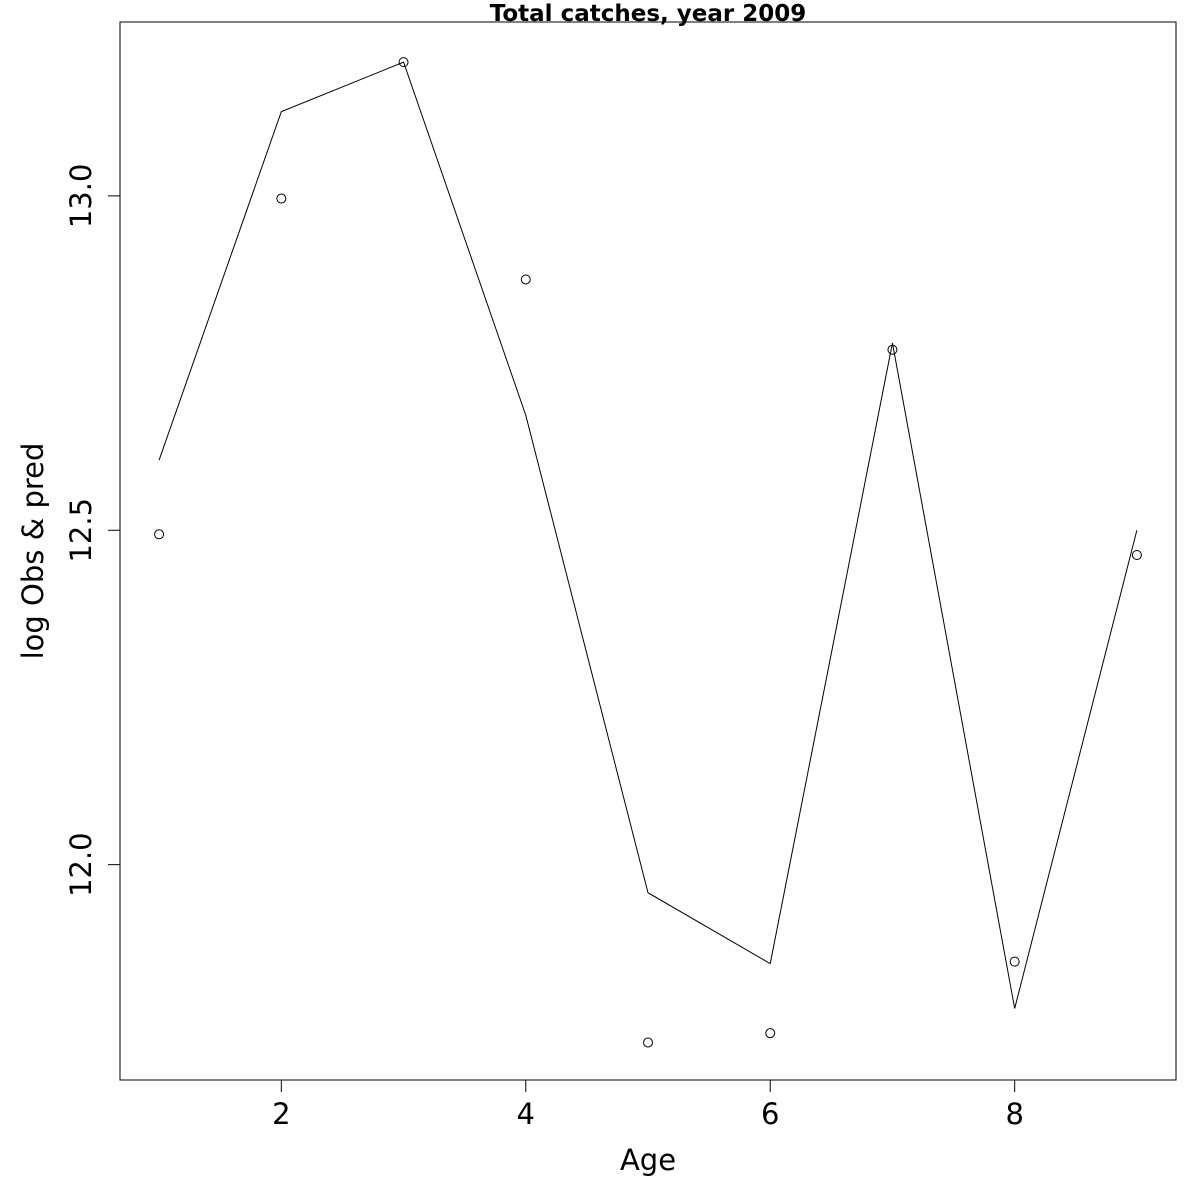  Describe the element at coordinates (1014, 1114) in the screenshot. I see `x-tick-label: 8` at that location.